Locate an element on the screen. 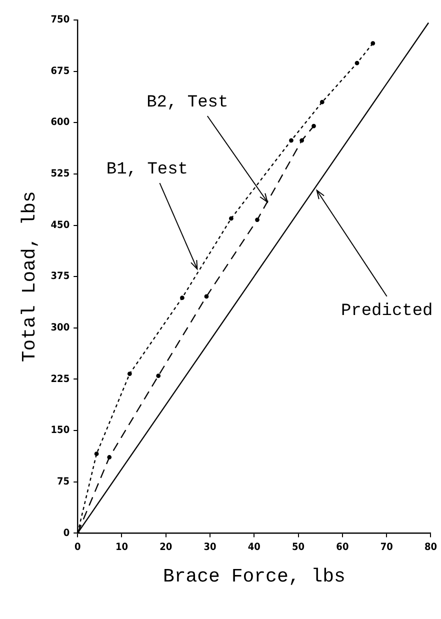  y-tick-label: 600 is located at coordinates (60, 122).